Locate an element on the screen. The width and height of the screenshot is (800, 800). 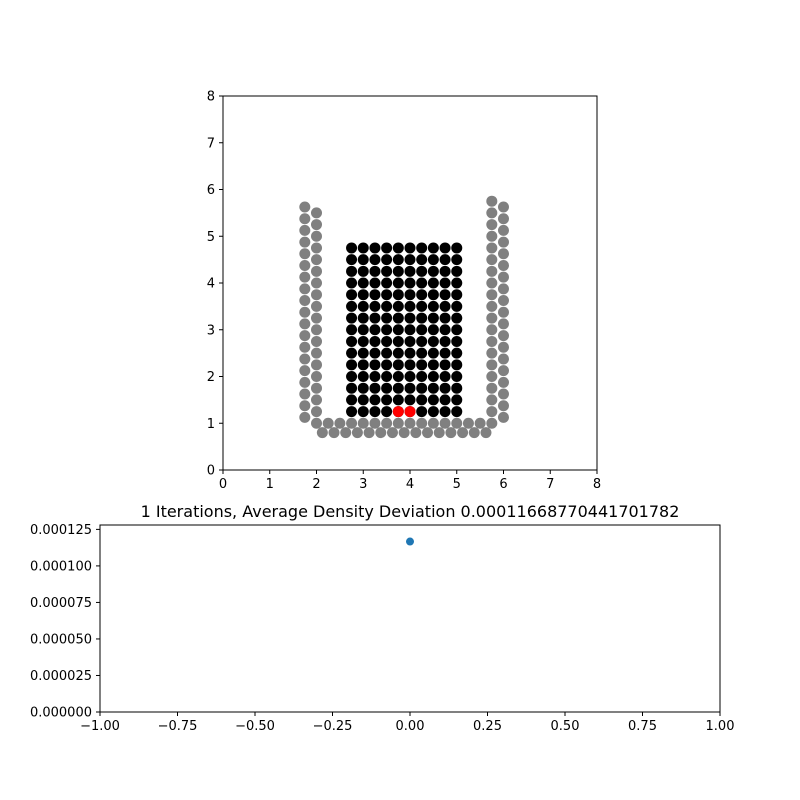
highlighted-particle is located at coordinates (398, 412).